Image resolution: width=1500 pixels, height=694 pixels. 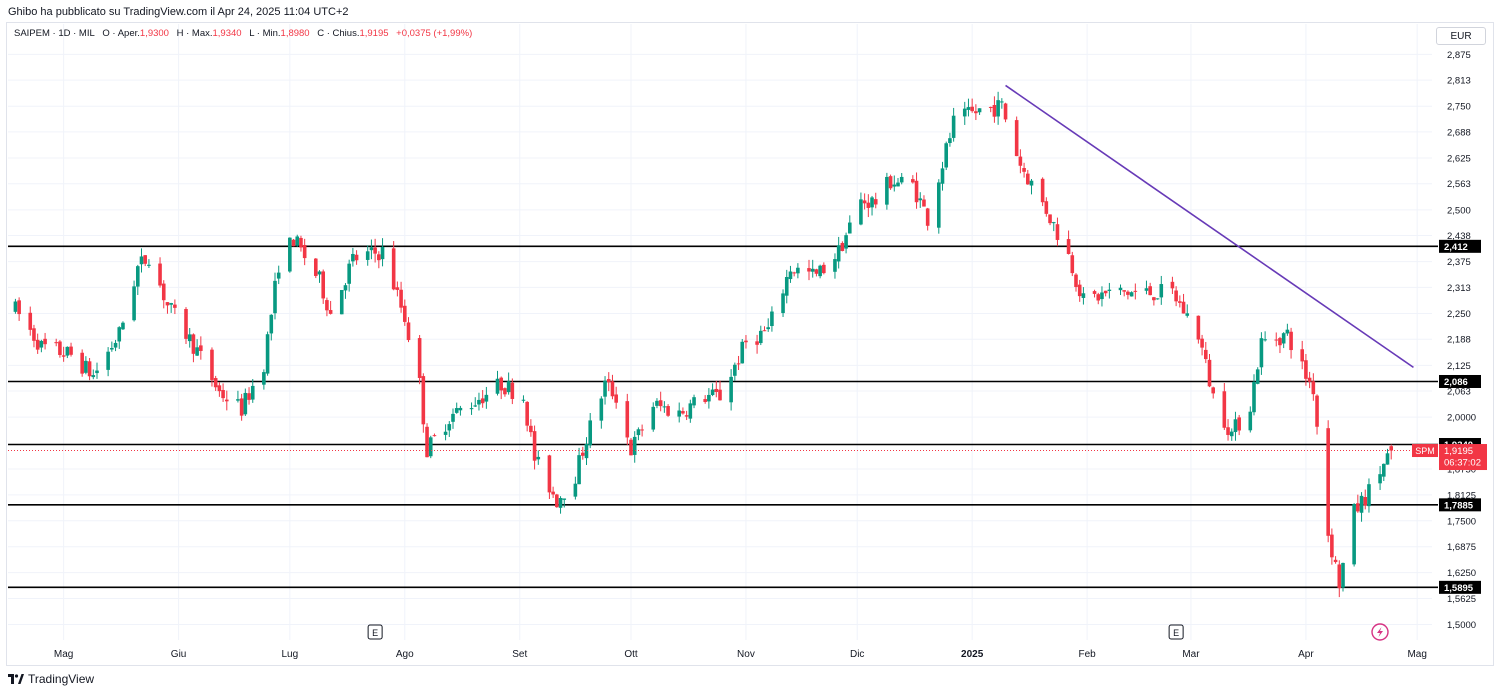 I want to click on tradingview-logo-icon, so click(x=16, y=679).